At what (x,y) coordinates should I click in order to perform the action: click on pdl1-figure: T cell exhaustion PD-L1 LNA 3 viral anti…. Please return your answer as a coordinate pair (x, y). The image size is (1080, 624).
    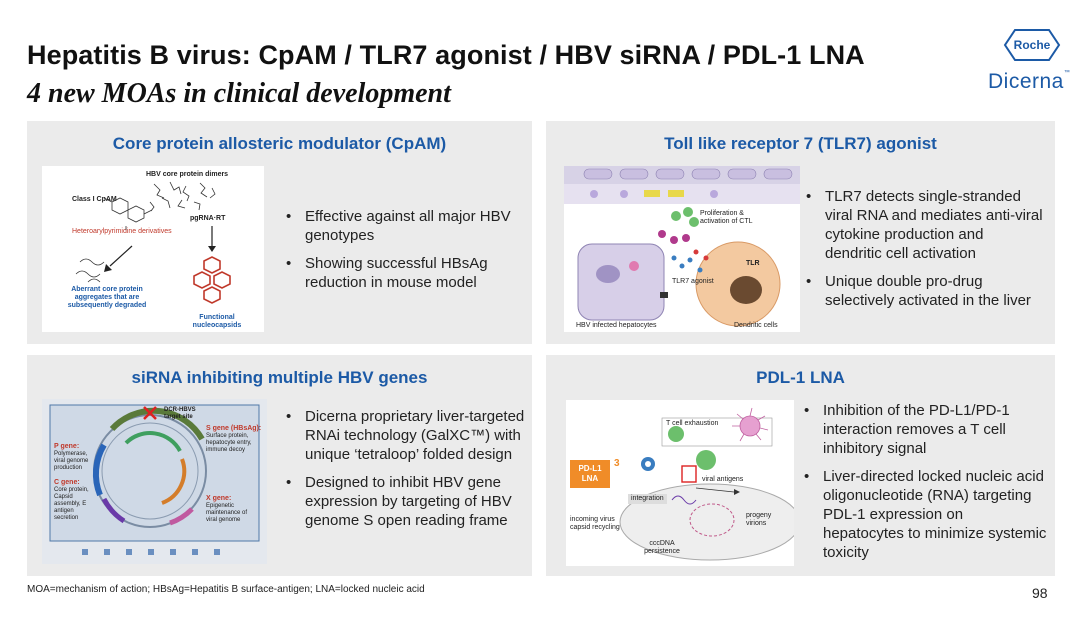
    Looking at the image, I should click on (680, 483).